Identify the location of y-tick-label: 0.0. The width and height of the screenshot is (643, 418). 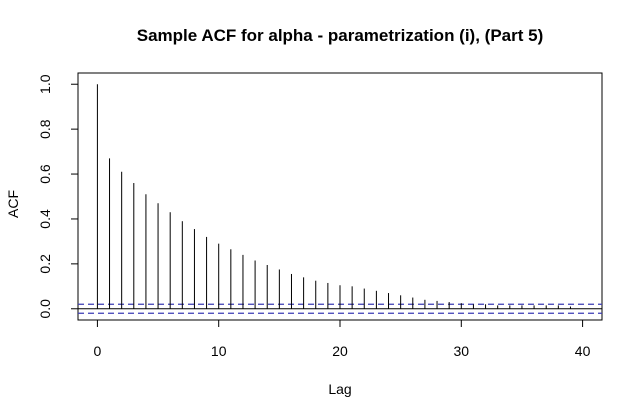
(45, 309).